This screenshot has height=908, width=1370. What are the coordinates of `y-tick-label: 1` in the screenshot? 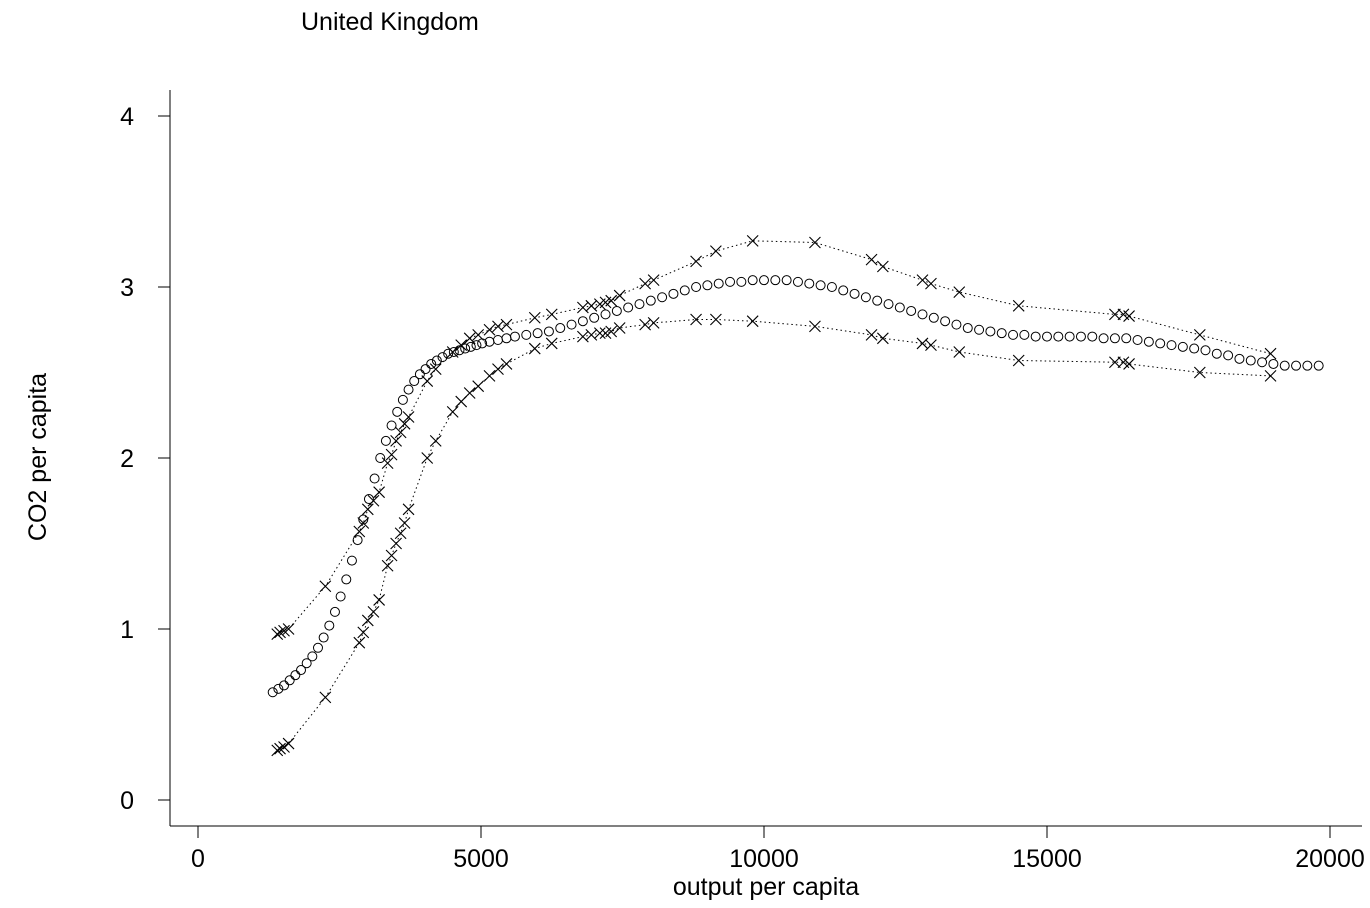 It's located at (127, 630).